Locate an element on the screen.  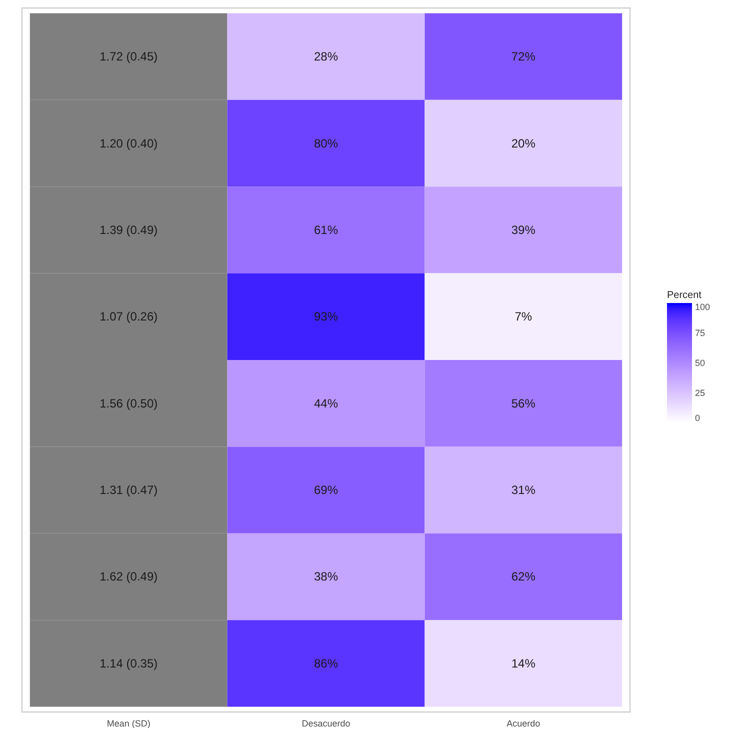
data-label: 62% is located at coordinates (523, 577).